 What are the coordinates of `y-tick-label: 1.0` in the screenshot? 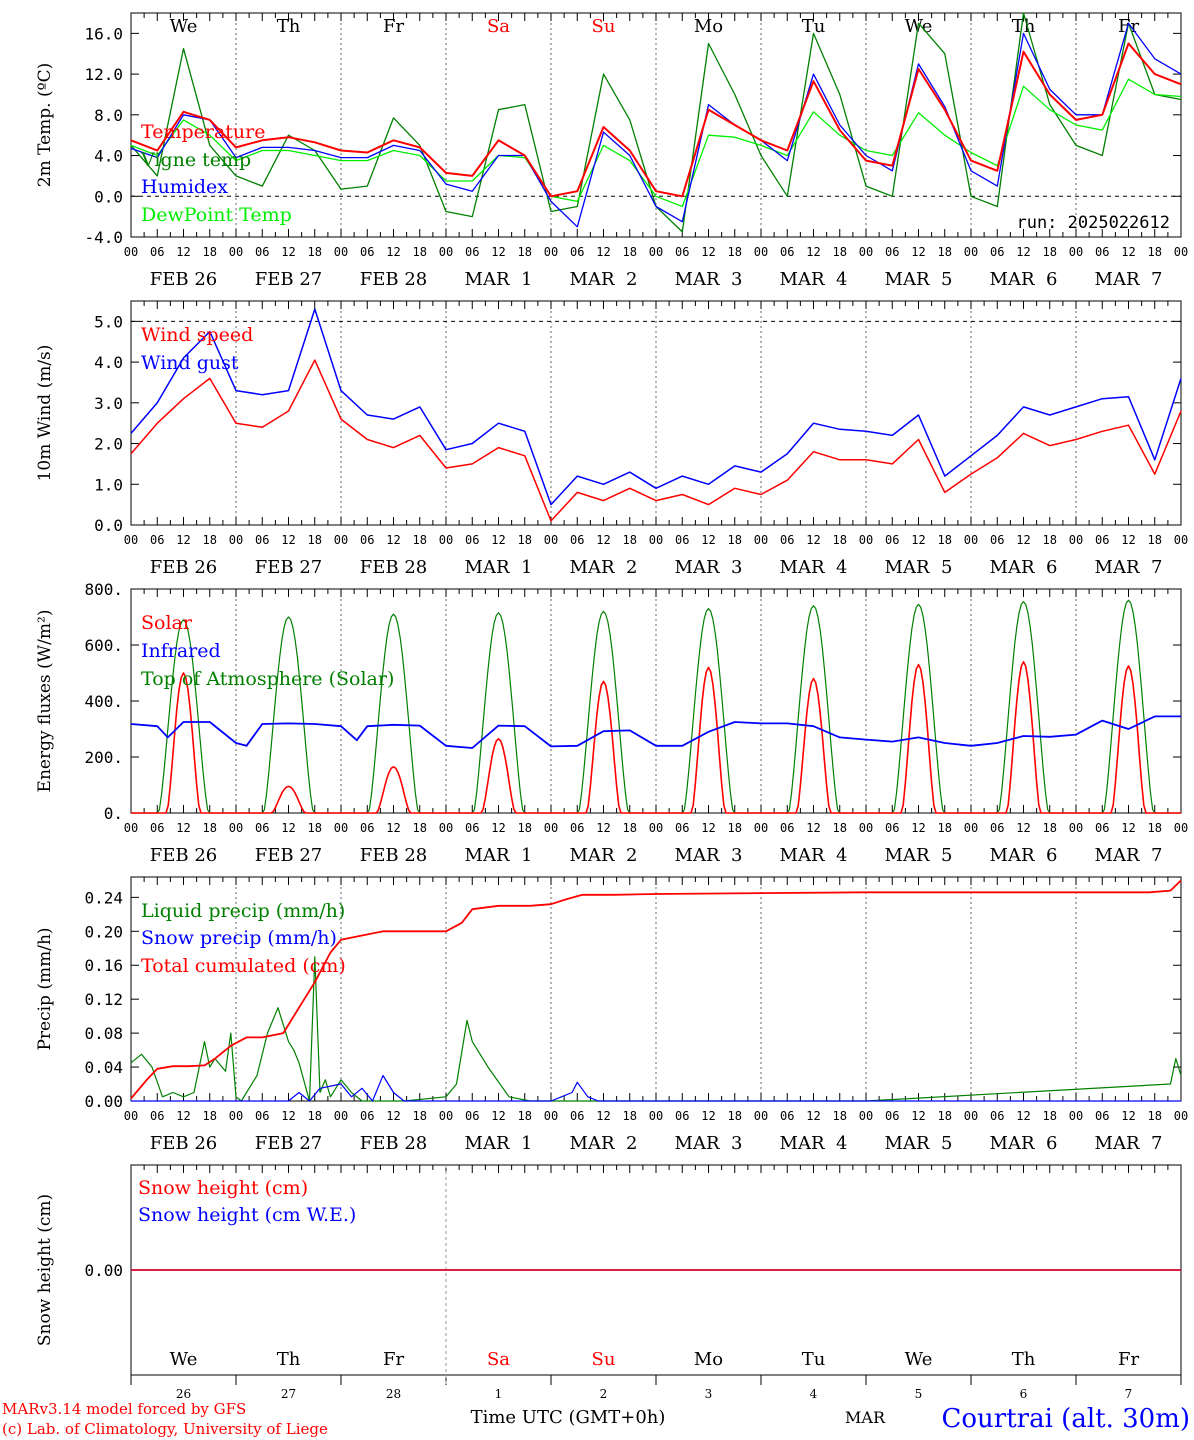 It's located at (108, 484).